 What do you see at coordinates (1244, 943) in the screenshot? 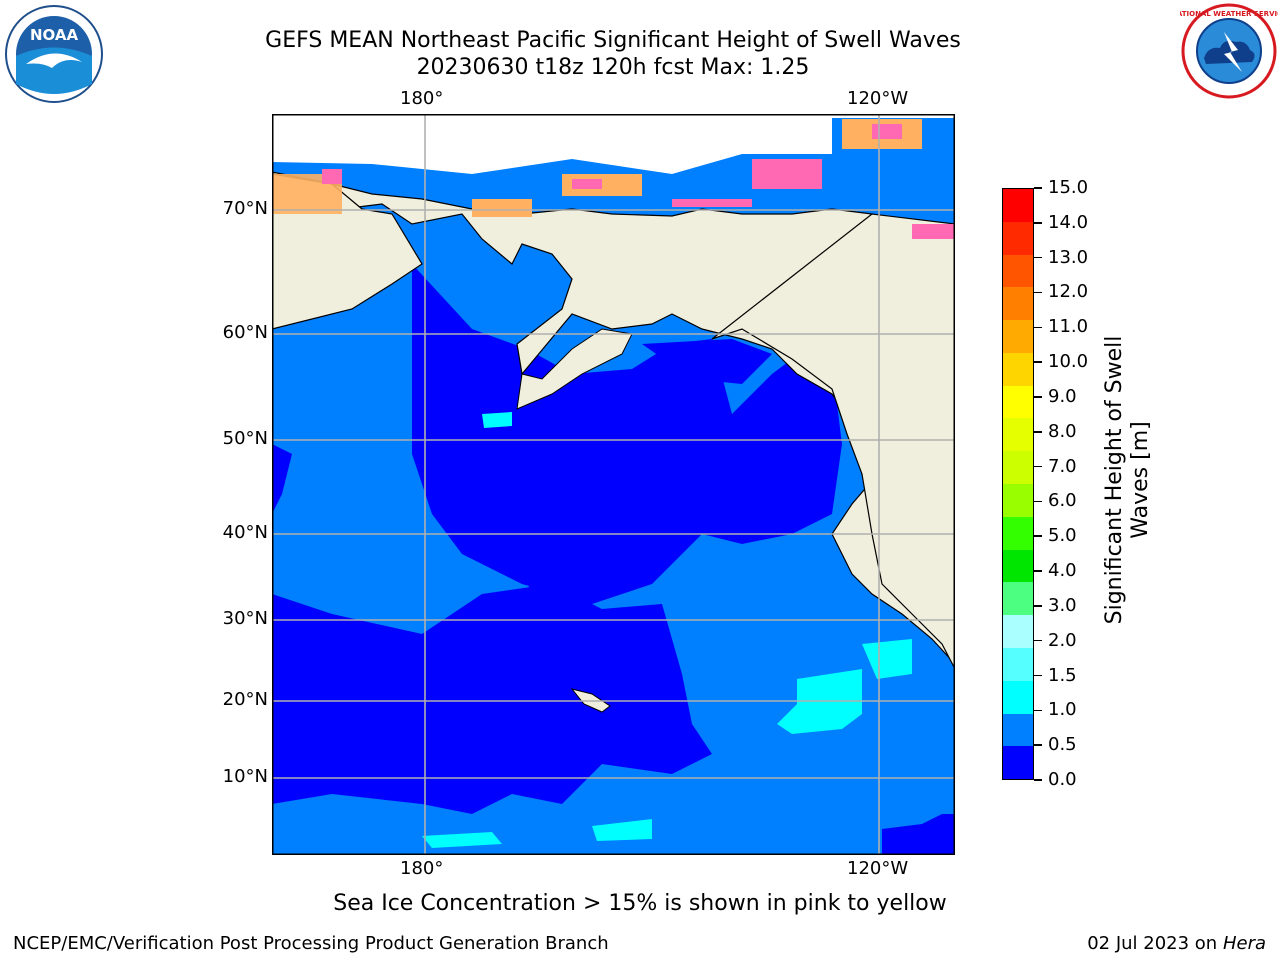
I see `footer-machine: Hera` at bounding box center [1244, 943].